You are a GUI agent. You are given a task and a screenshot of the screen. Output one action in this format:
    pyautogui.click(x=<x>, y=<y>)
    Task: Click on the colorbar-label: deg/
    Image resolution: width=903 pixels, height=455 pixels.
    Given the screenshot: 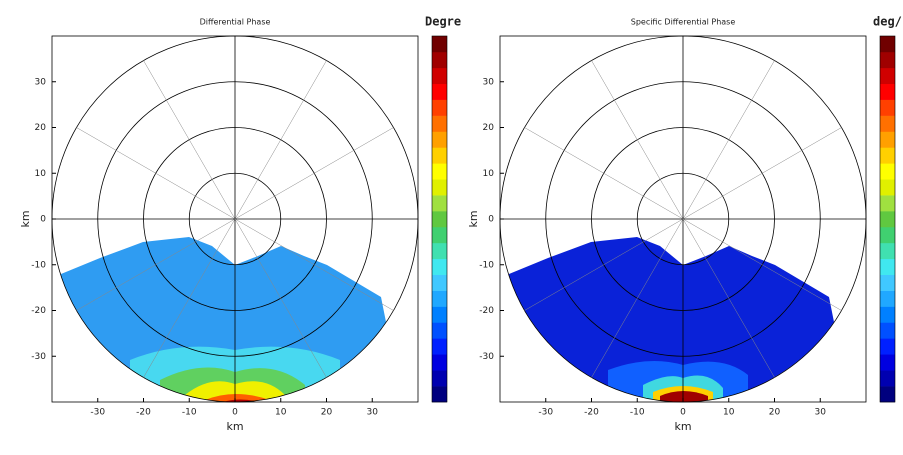 What is the action you would take?
    pyautogui.click(x=887, y=22)
    